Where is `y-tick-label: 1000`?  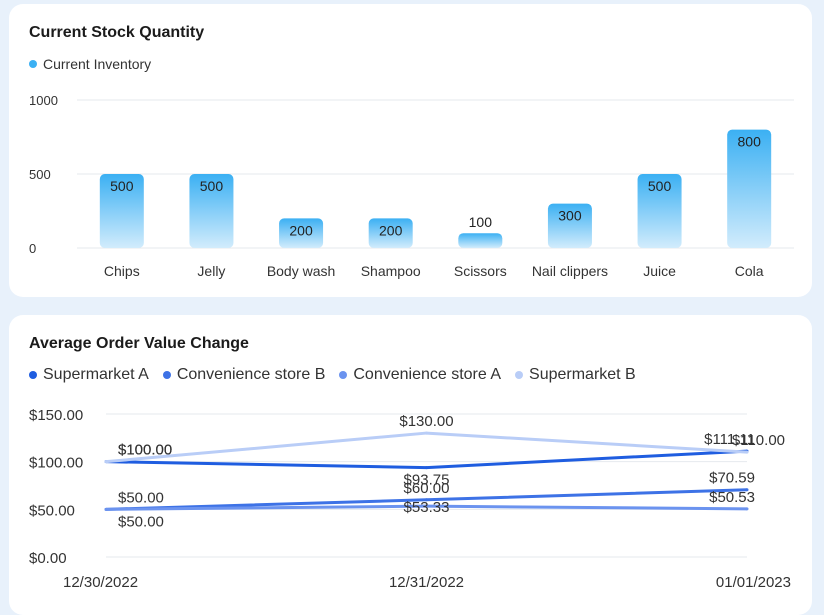 y-tick-label: 1000 is located at coordinates (43, 100).